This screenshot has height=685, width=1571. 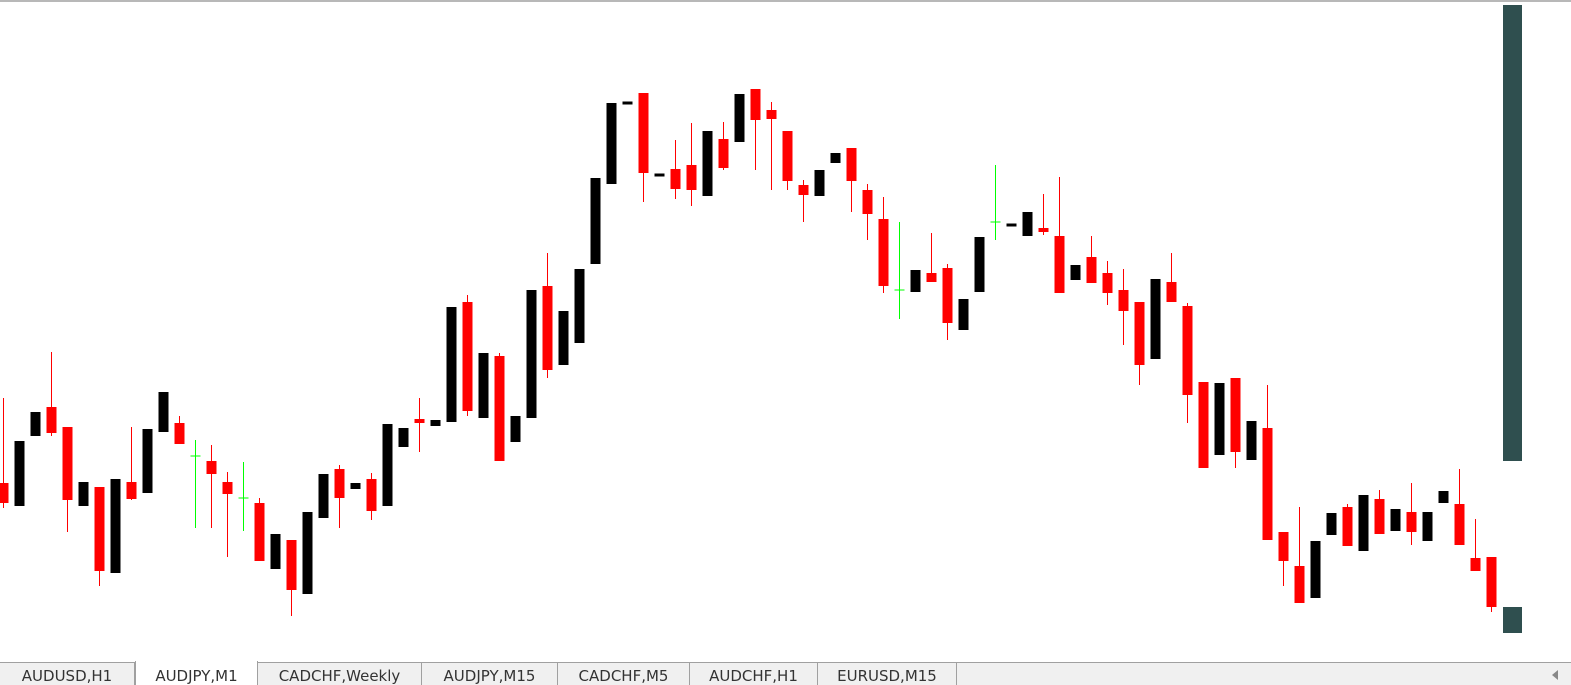 What do you see at coordinates (754, 674) in the screenshot?
I see `chart-tab: AUDCHF,H1` at bounding box center [754, 674].